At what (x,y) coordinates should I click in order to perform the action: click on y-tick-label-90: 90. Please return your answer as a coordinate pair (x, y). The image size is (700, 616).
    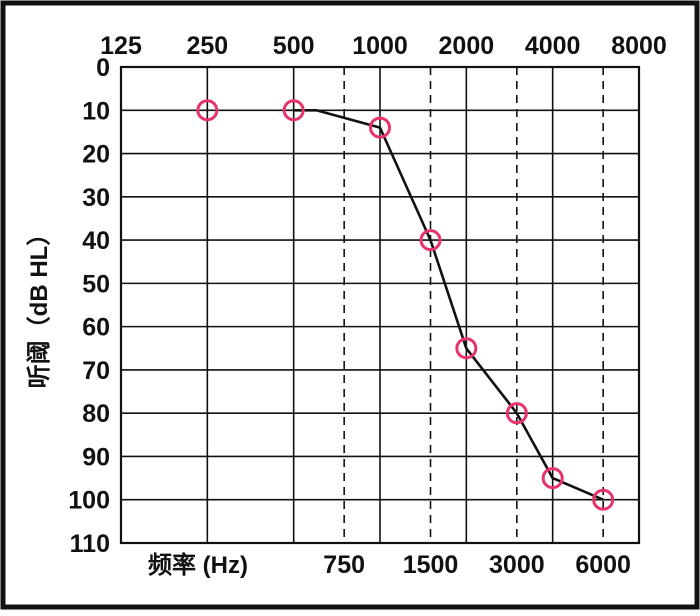
    Looking at the image, I should click on (96, 457).